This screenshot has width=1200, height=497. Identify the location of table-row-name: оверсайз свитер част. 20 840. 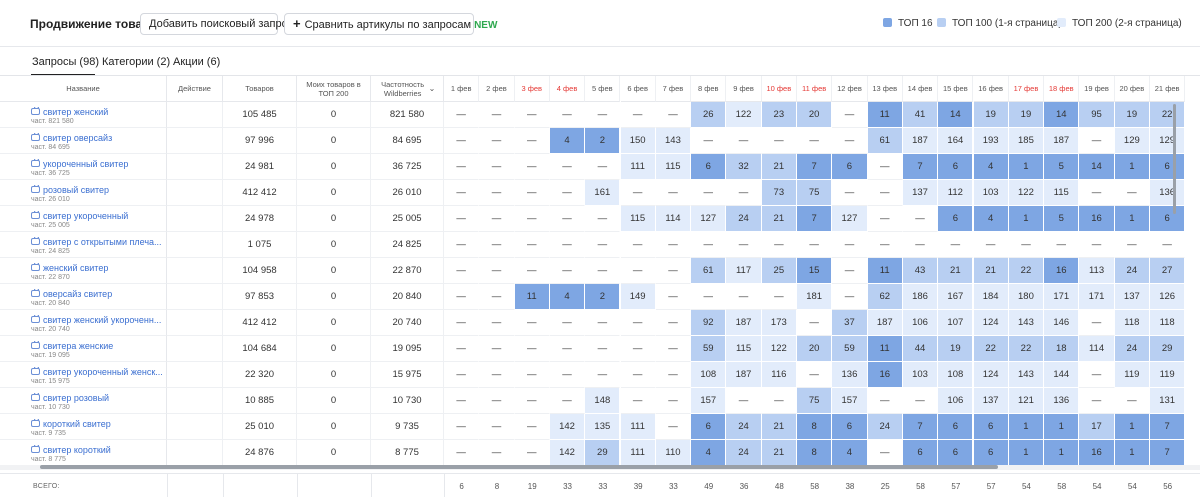
(83, 297).